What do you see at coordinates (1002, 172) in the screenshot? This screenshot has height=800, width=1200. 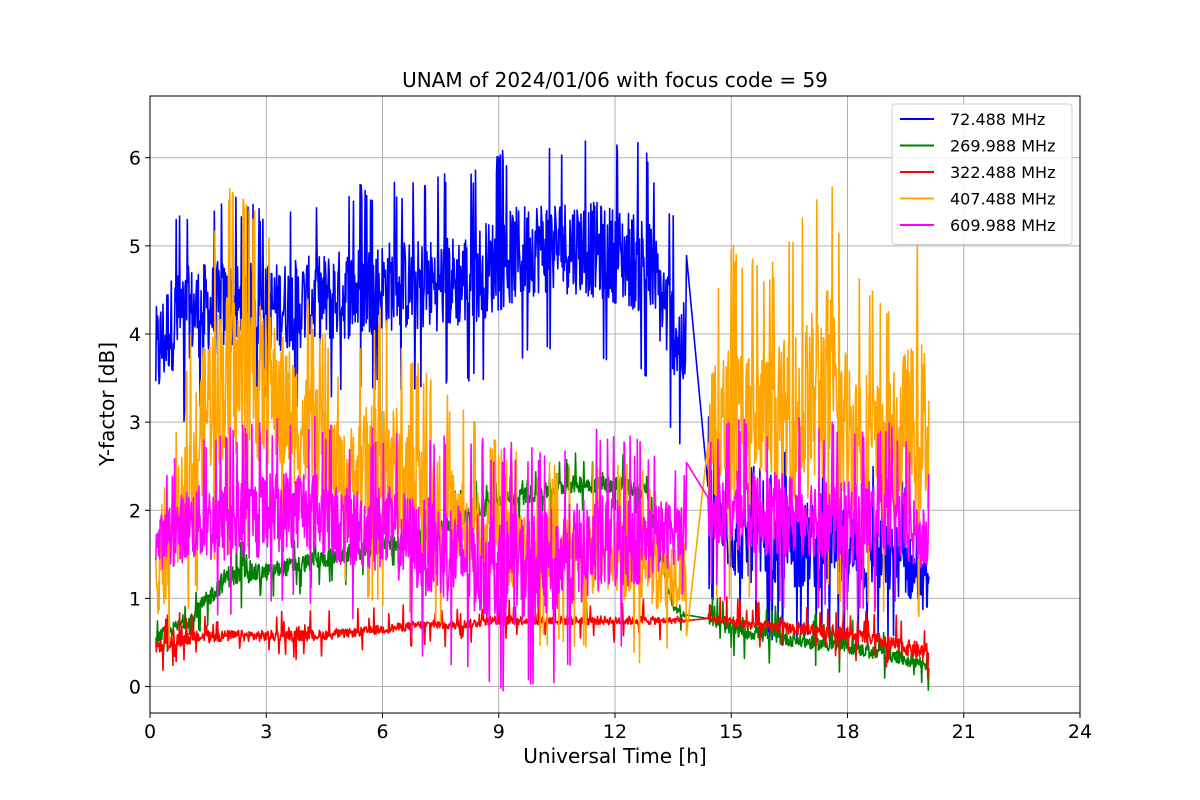 I see `legend-label: 322.488 MHz` at bounding box center [1002, 172].